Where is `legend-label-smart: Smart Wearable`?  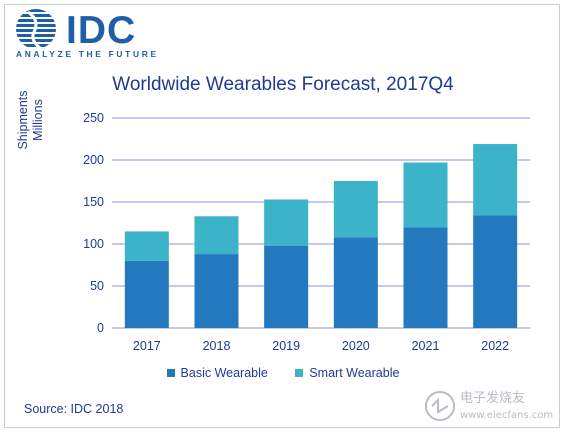 legend-label-smart: Smart Wearable is located at coordinates (354, 373).